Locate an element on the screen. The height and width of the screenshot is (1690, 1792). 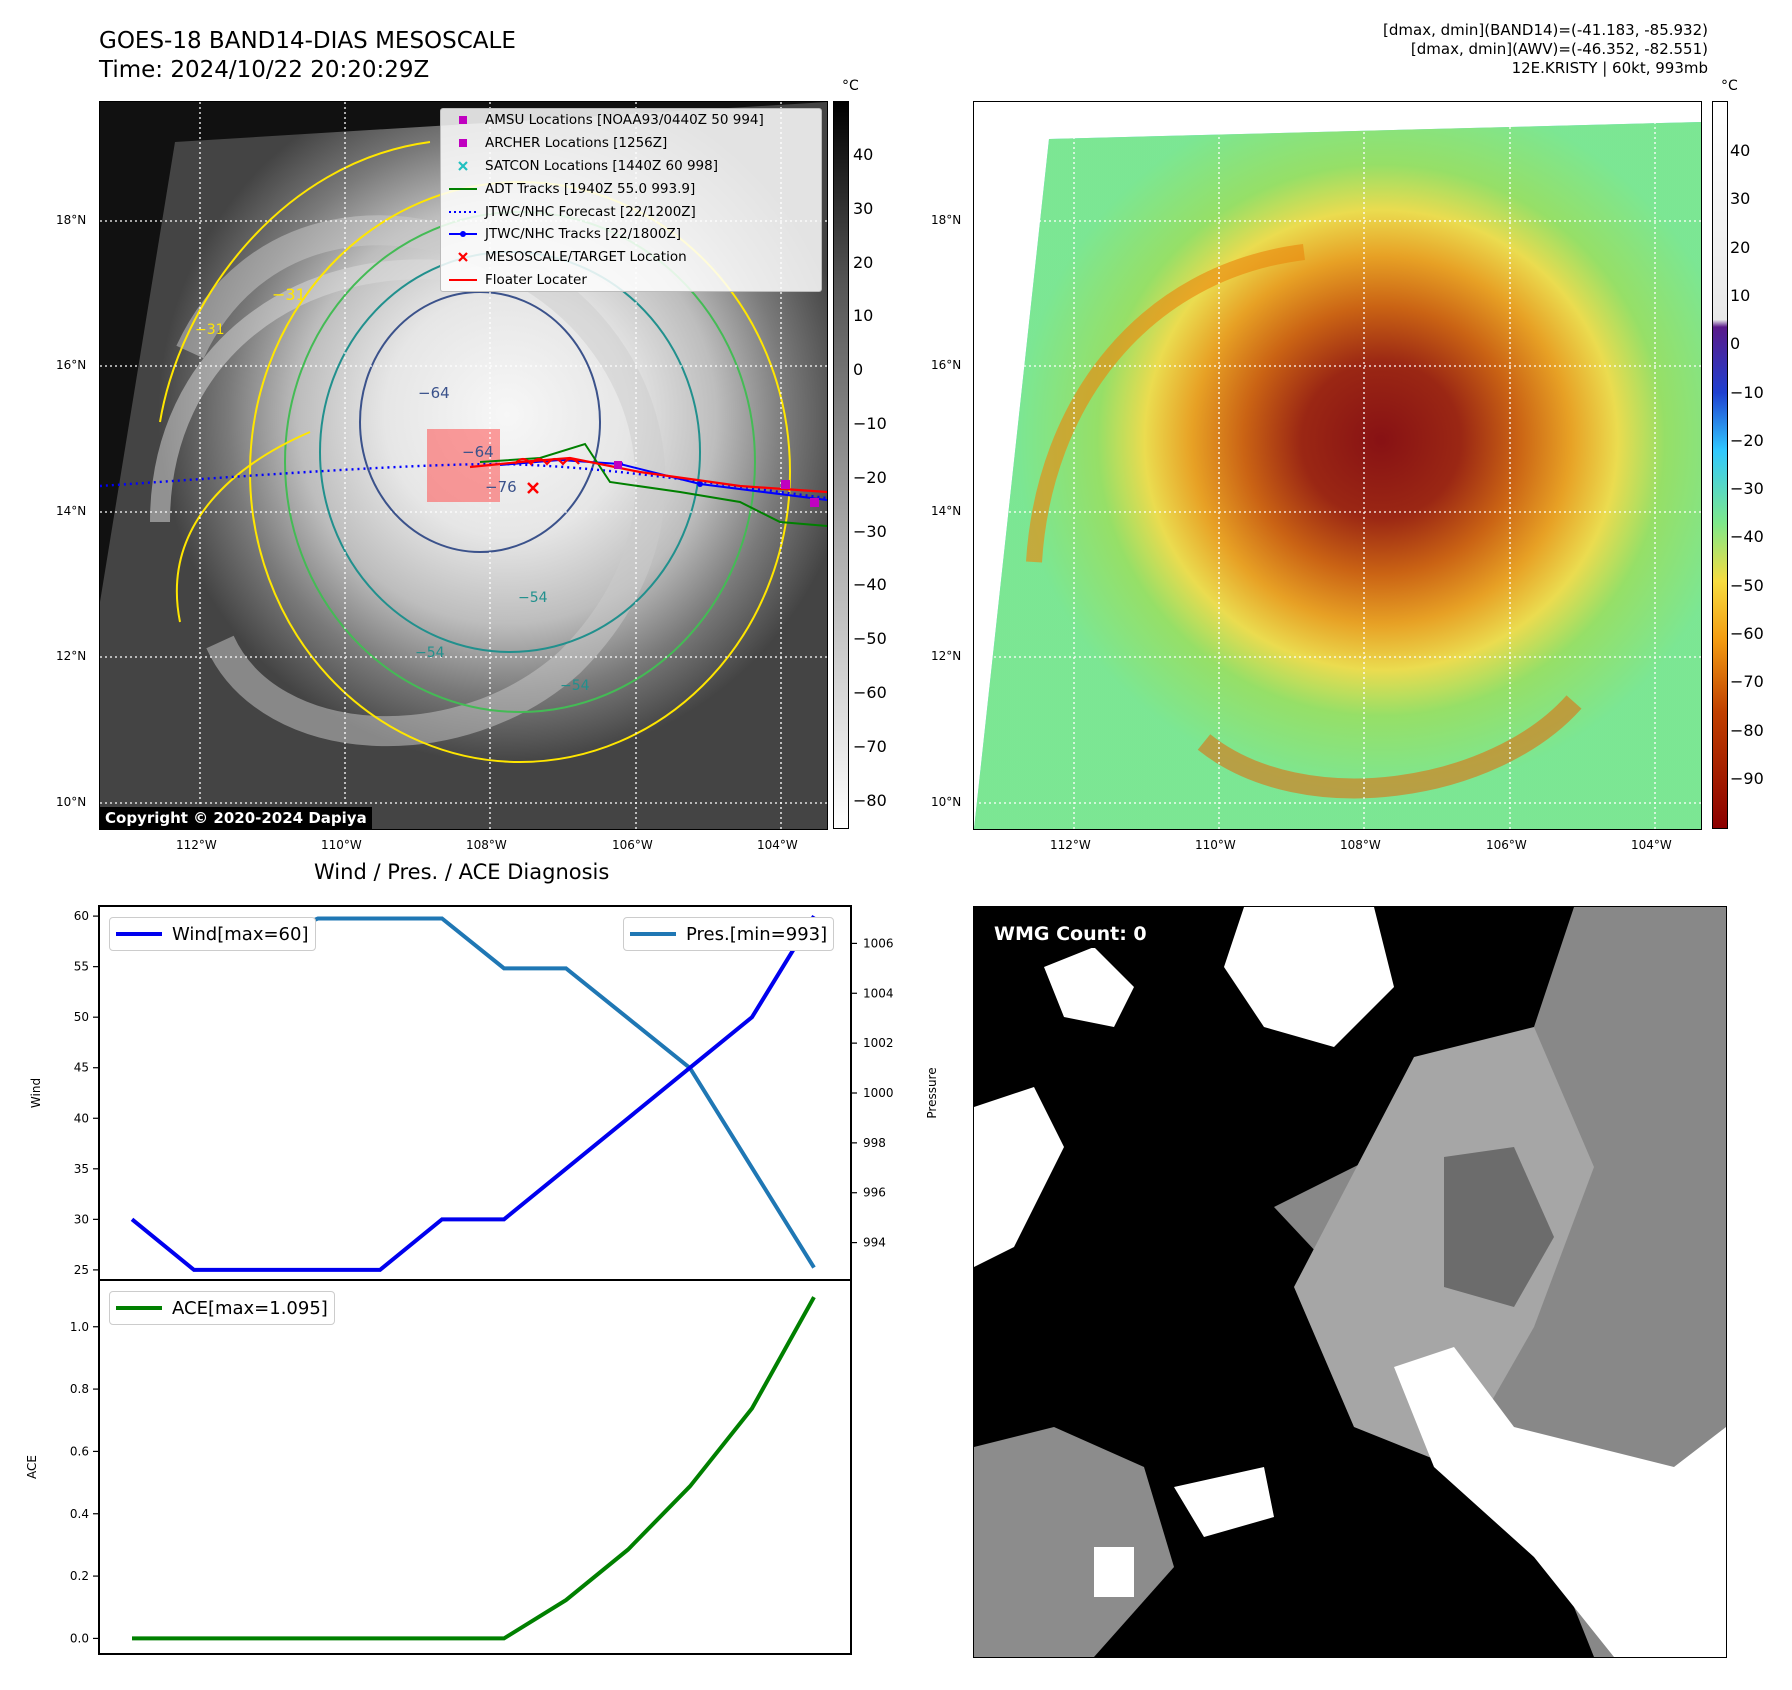
ace-legend: ACE[max=1.095] is located at coordinates (222, 1308).